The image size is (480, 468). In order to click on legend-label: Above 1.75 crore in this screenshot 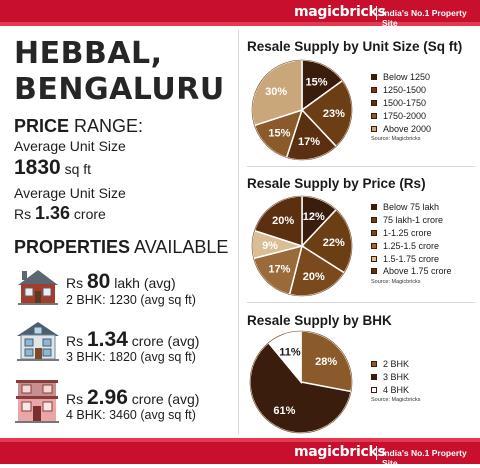, I will do `click(417, 271)`.